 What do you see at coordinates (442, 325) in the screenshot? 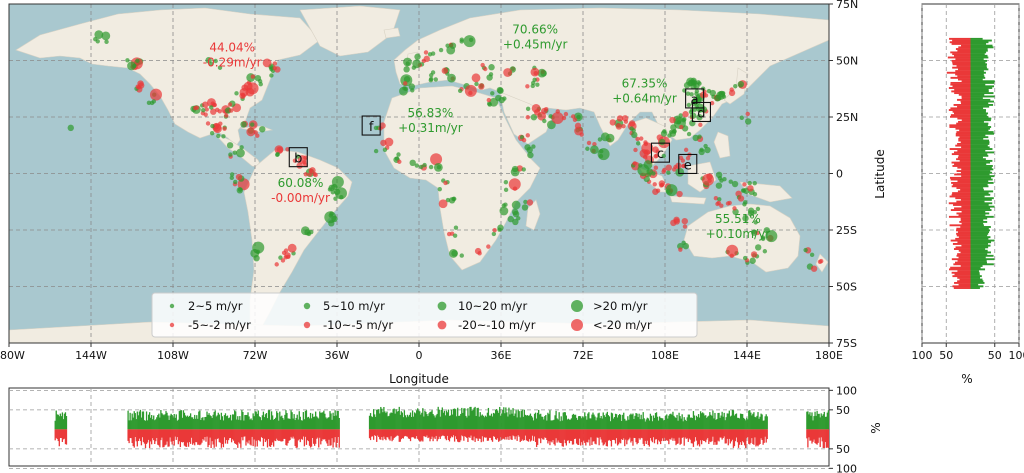
I see `legend-marker` at bounding box center [442, 325].